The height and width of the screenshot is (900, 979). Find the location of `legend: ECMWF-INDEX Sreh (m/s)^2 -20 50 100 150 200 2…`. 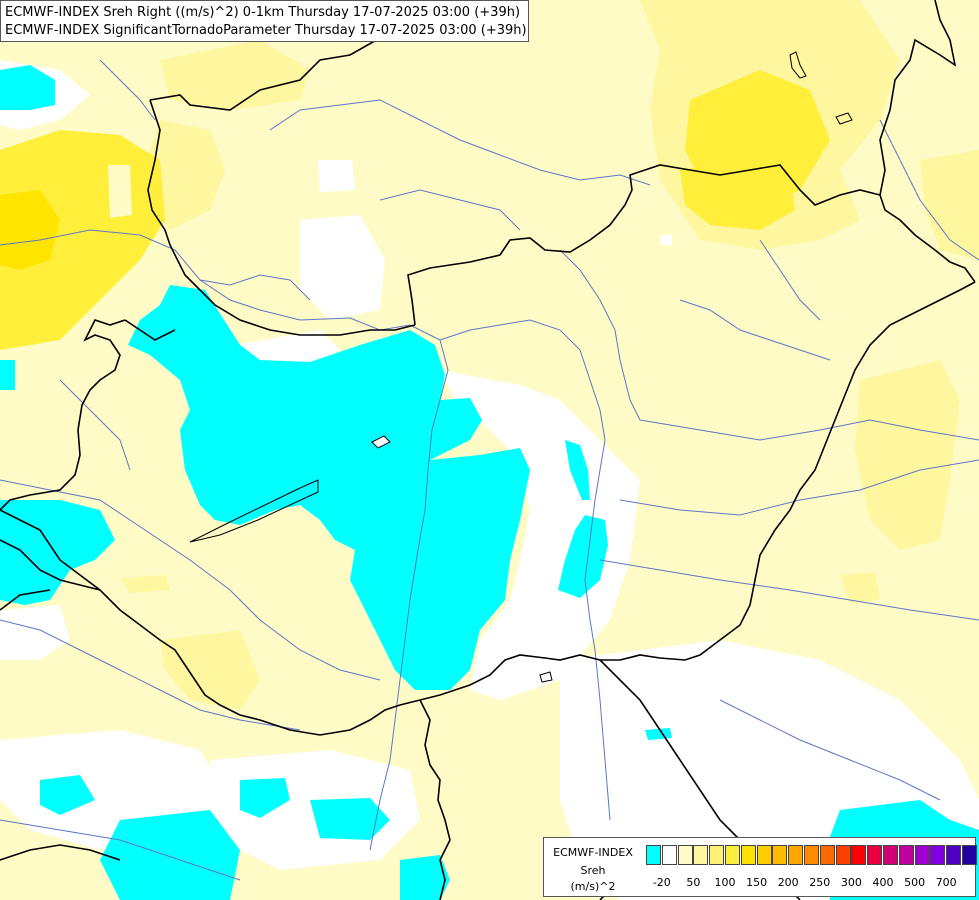

legend: ECMWF-INDEX Sreh (m/s)^2 -20 50 100 150 200 2… is located at coordinates (760, 867).